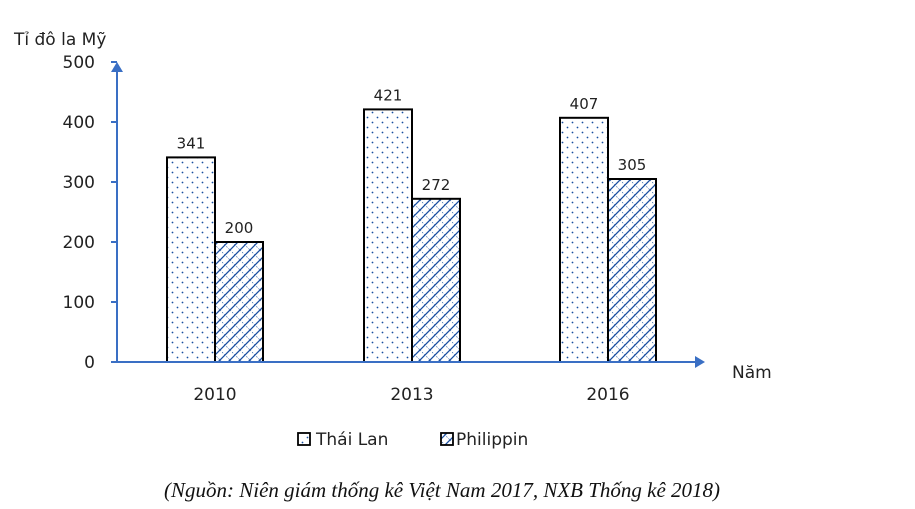 This screenshot has height=509, width=915. Describe the element at coordinates (79, 123) in the screenshot. I see `y-tick-label-400: 400` at that location.